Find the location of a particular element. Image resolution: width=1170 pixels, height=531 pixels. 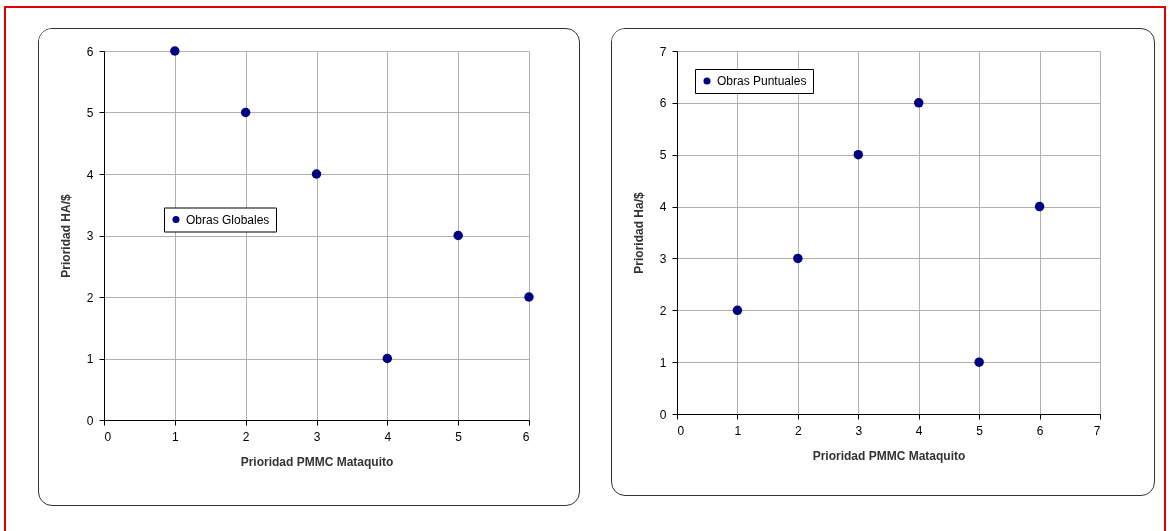

y-axis-title: Prioridad HA/$ is located at coordinates (65, 236).